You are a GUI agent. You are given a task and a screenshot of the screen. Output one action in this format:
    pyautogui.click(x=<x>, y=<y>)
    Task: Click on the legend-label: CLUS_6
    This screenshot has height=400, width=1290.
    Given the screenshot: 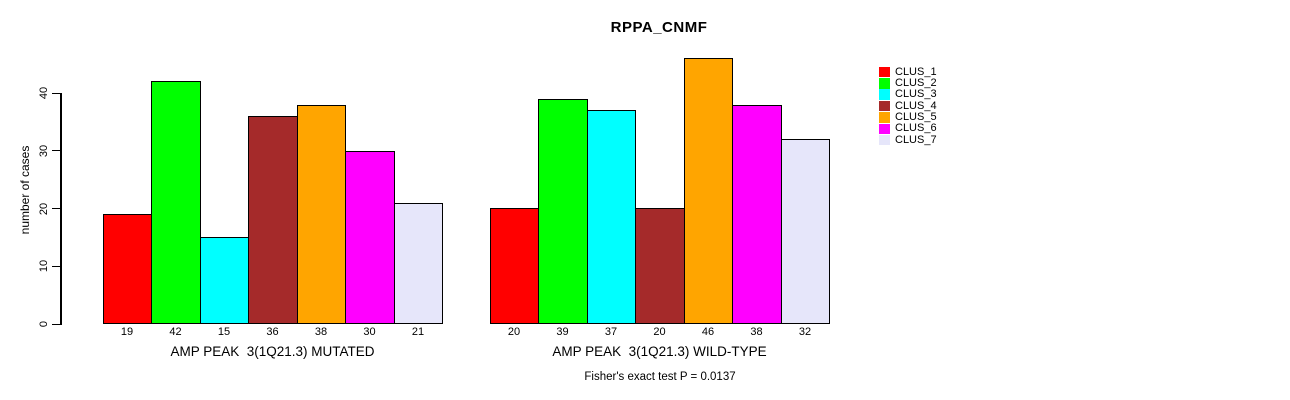 What is the action you would take?
    pyautogui.click(x=916, y=128)
    